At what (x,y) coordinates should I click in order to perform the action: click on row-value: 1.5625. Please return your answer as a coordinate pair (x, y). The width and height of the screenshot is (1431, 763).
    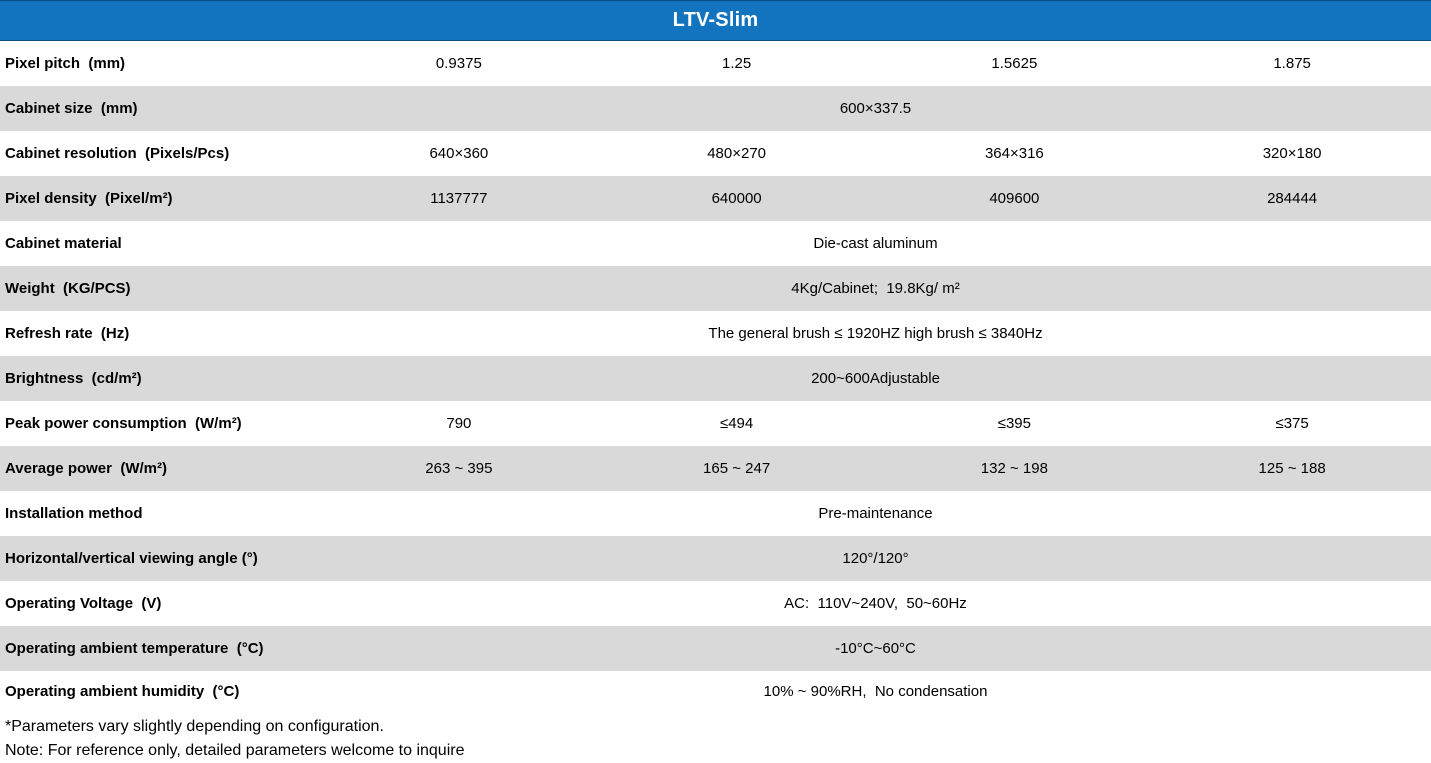
    Looking at the image, I should click on (1014, 63).